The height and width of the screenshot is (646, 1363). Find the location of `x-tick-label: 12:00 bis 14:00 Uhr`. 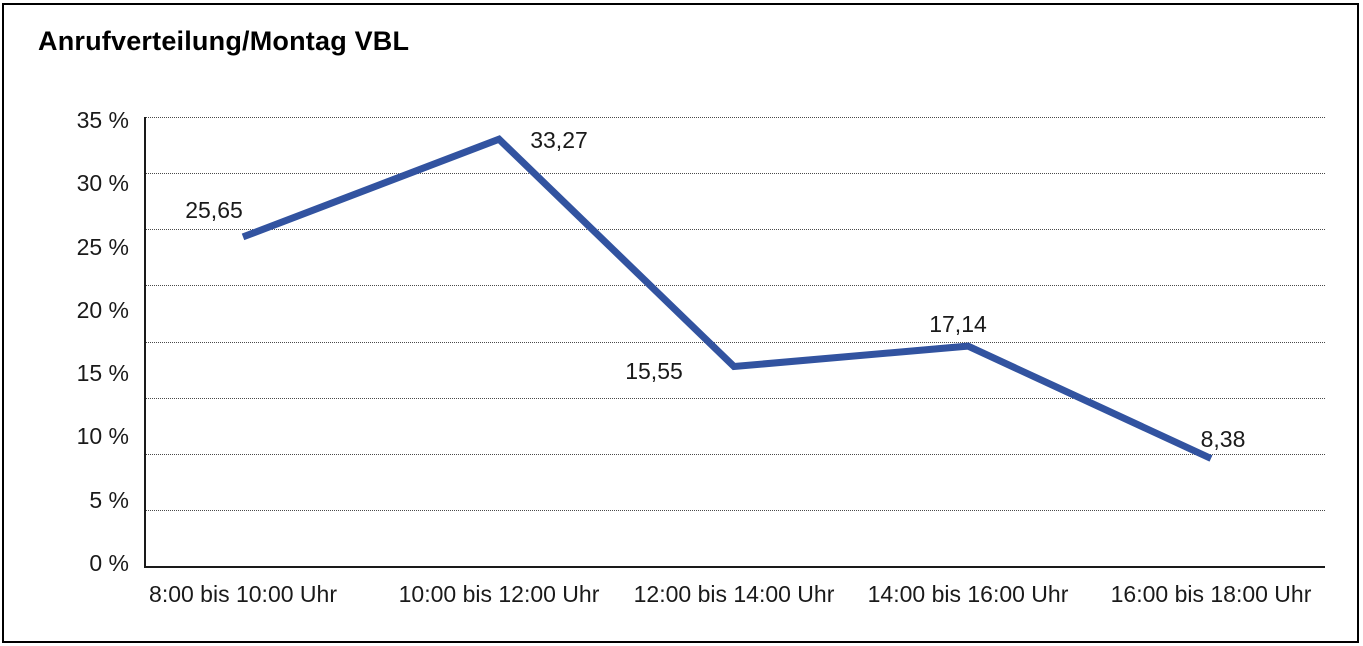

x-tick-label: 12:00 bis 14:00 Uhr is located at coordinates (734, 594).